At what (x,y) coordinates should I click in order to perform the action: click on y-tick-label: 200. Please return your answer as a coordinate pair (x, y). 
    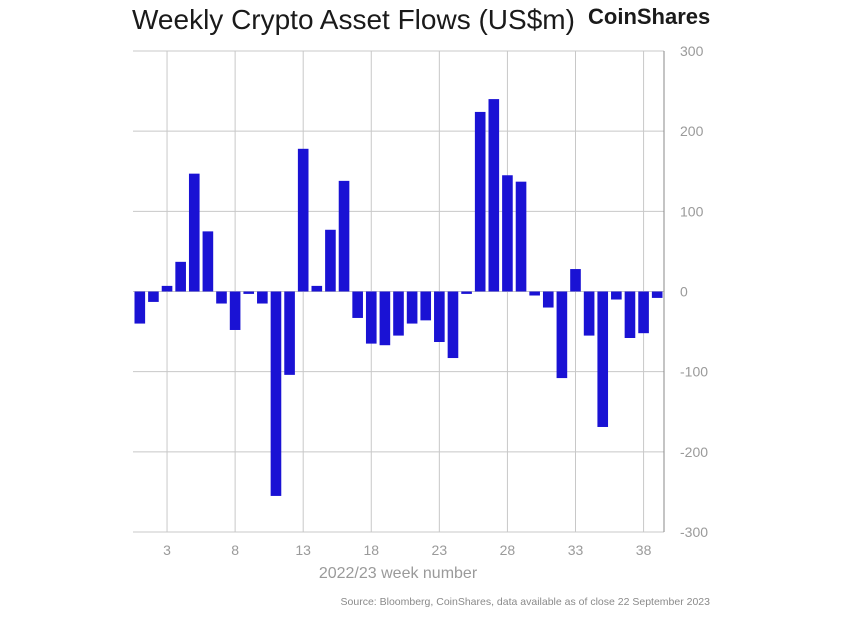
    Looking at the image, I should click on (692, 131).